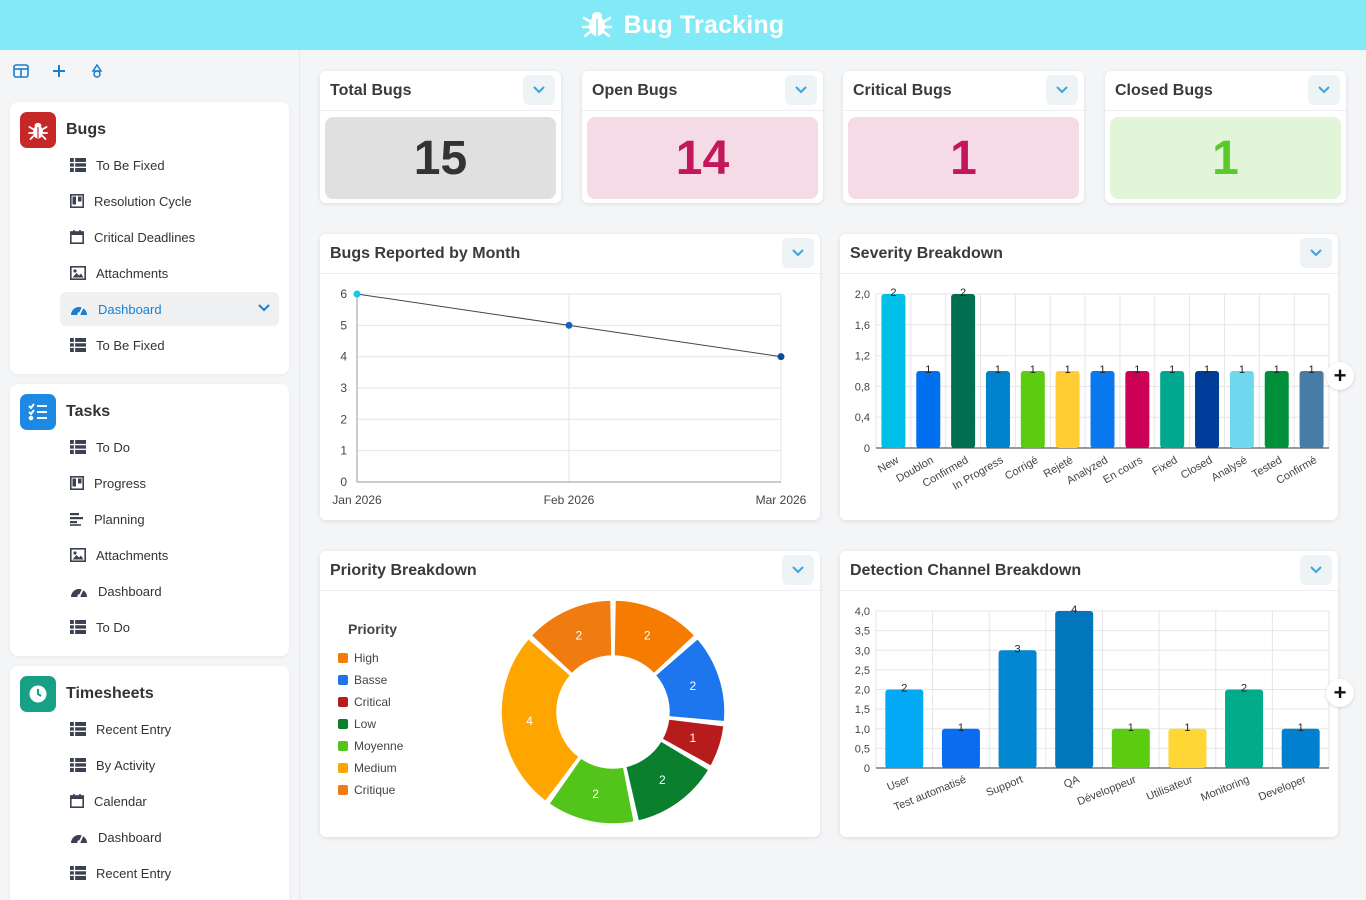 The image size is (1366, 900). What do you see at coordinates (370, 724) in the screenshot?
I see `legend-item: Low` at bounding box center [370, 724].